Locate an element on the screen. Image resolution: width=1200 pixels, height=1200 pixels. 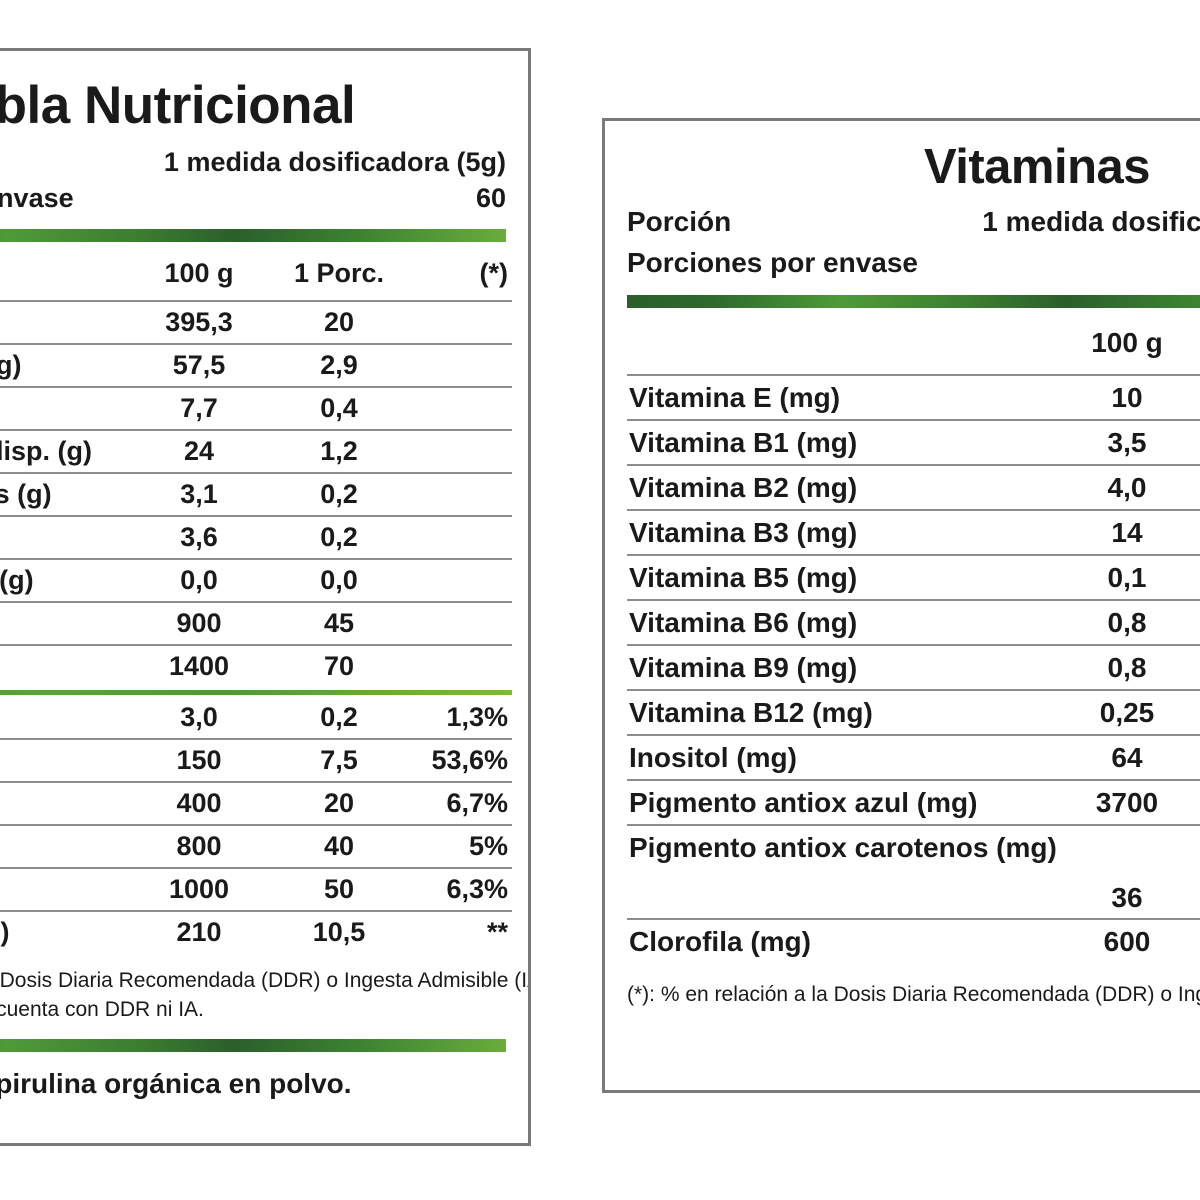
table-row: Sodio (mg) 900 45 is located at coordinates (256, 623).